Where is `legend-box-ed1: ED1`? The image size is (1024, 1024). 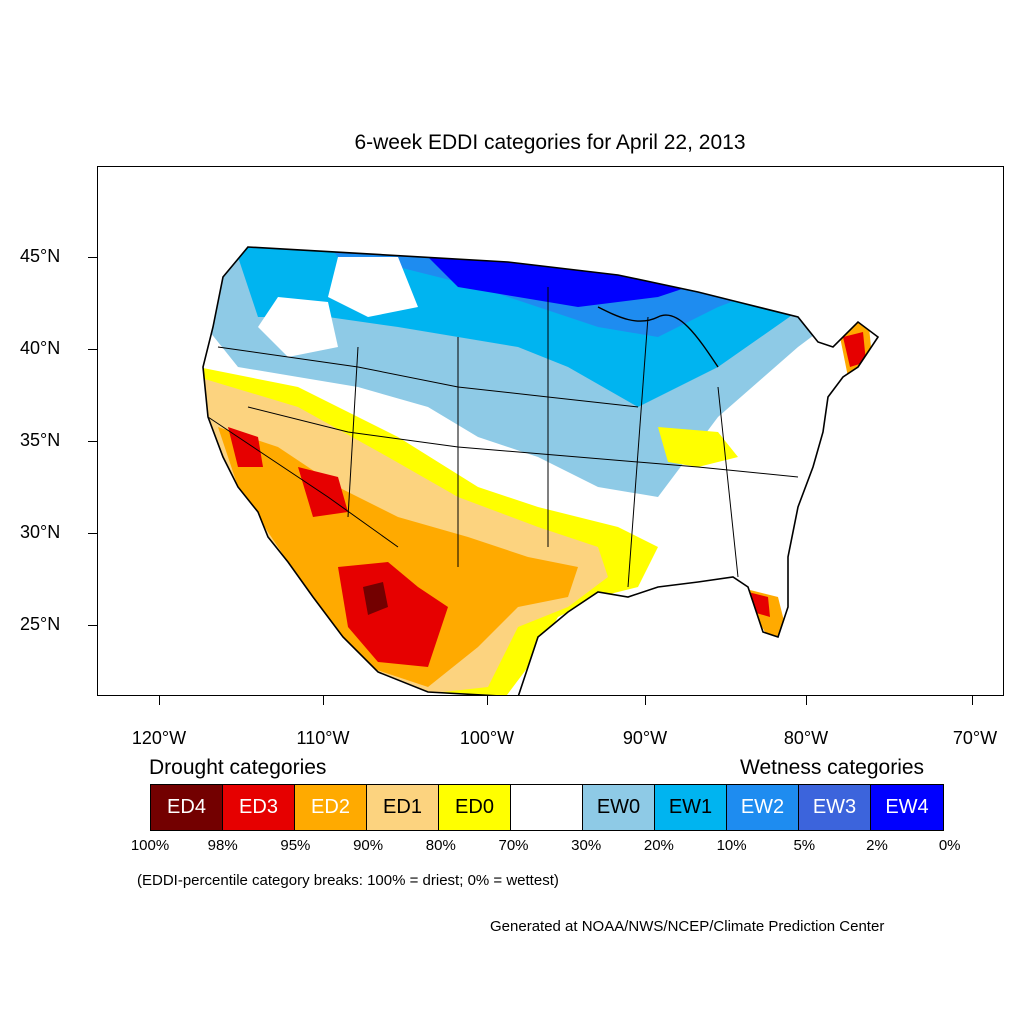
legend-box-ed1: ED1 is located at coordinates (403, 807).